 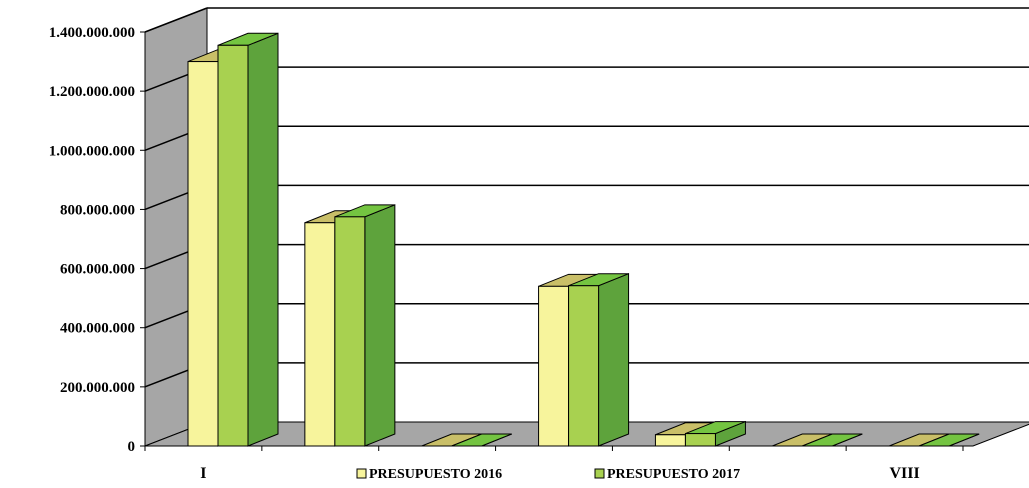 I want to click on chart-legend: PRESUPUESTO 2016 PRESUPUESTO 2017, so click(x=548, y=474).